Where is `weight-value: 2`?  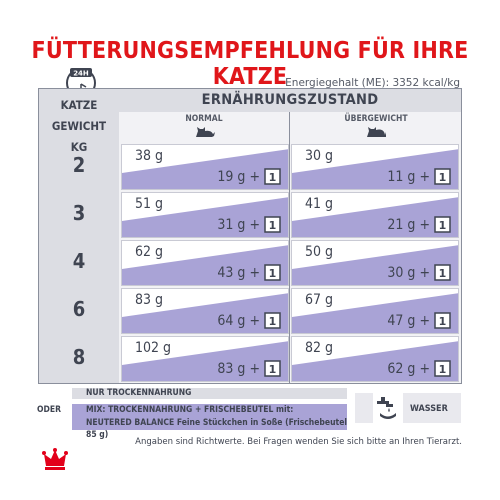 weight-value: 2 is located at coordinates (79, 165).